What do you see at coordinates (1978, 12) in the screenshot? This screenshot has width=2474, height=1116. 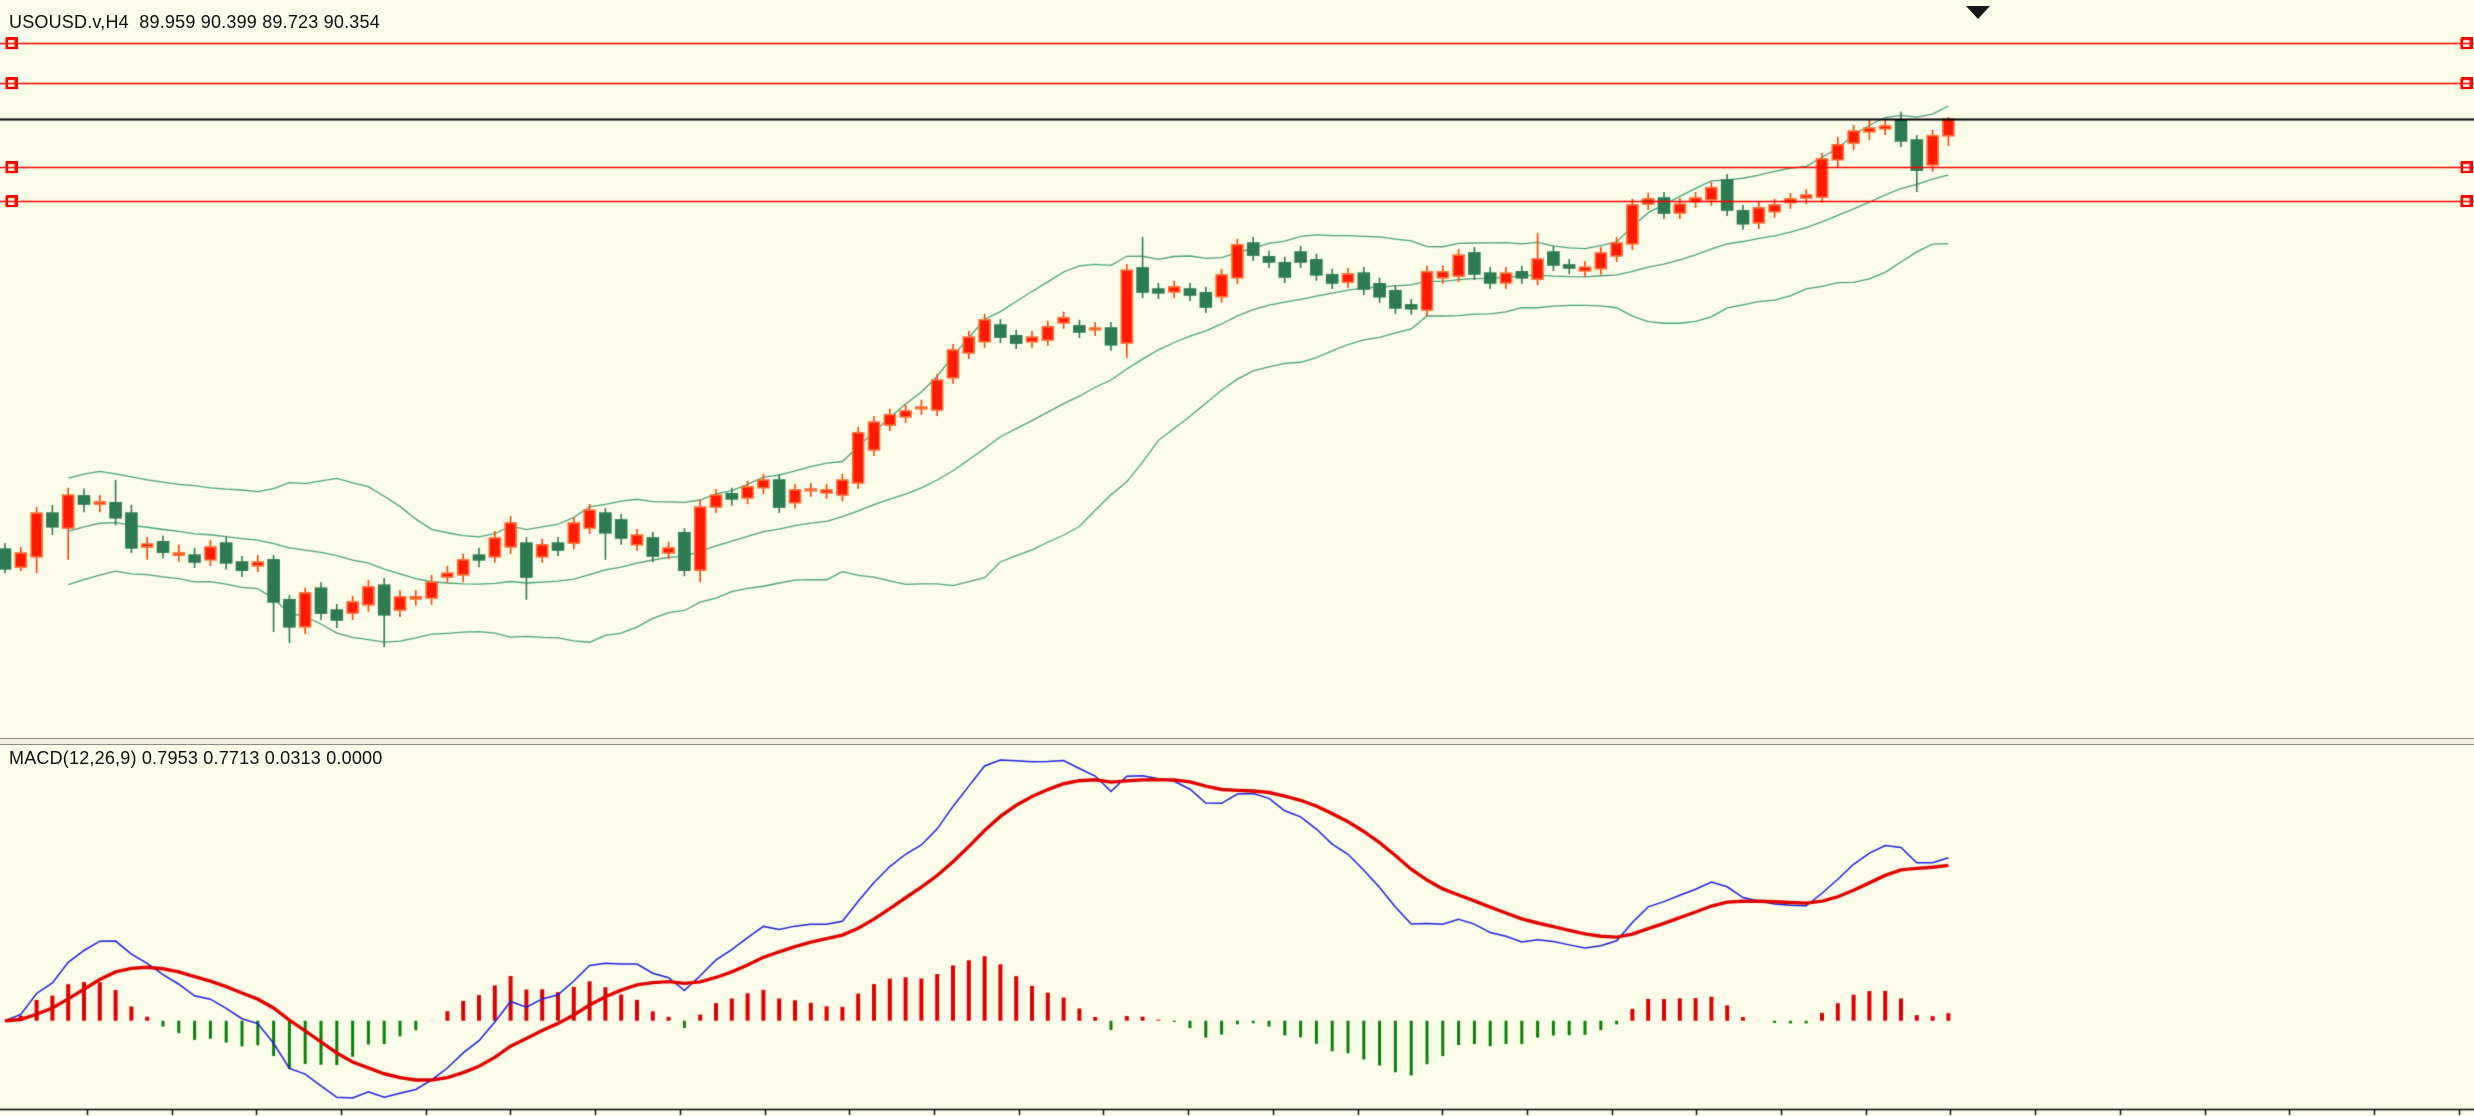 I see `down-arrow-icon` at bounding box center [1978, 12].